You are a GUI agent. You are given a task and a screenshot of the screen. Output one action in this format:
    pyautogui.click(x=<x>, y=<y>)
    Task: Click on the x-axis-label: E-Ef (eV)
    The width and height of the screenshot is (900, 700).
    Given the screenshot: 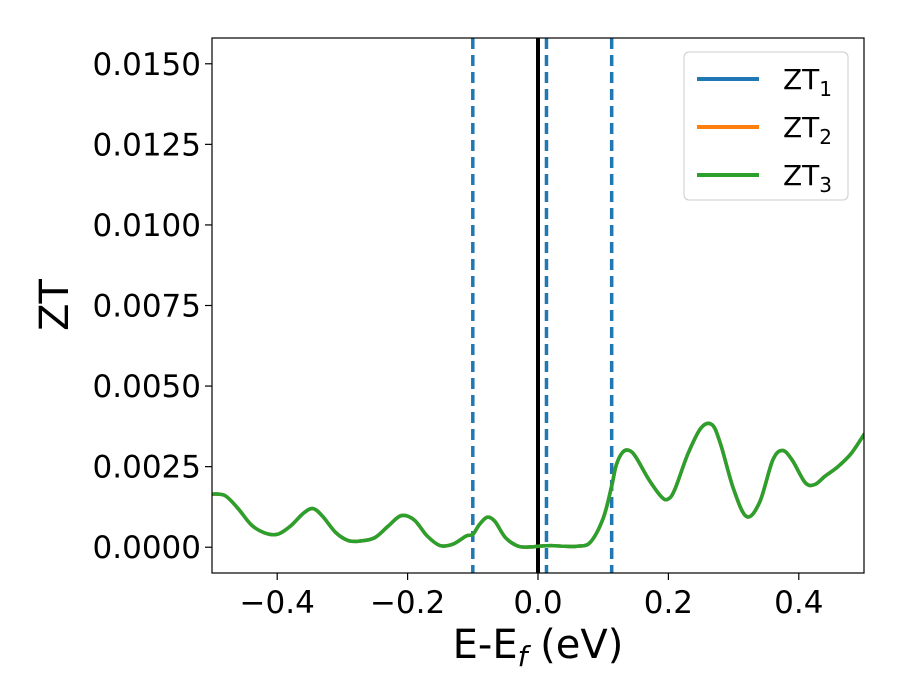 What is the action you would take?
    pyautogui.click(x=538, y=647)
    